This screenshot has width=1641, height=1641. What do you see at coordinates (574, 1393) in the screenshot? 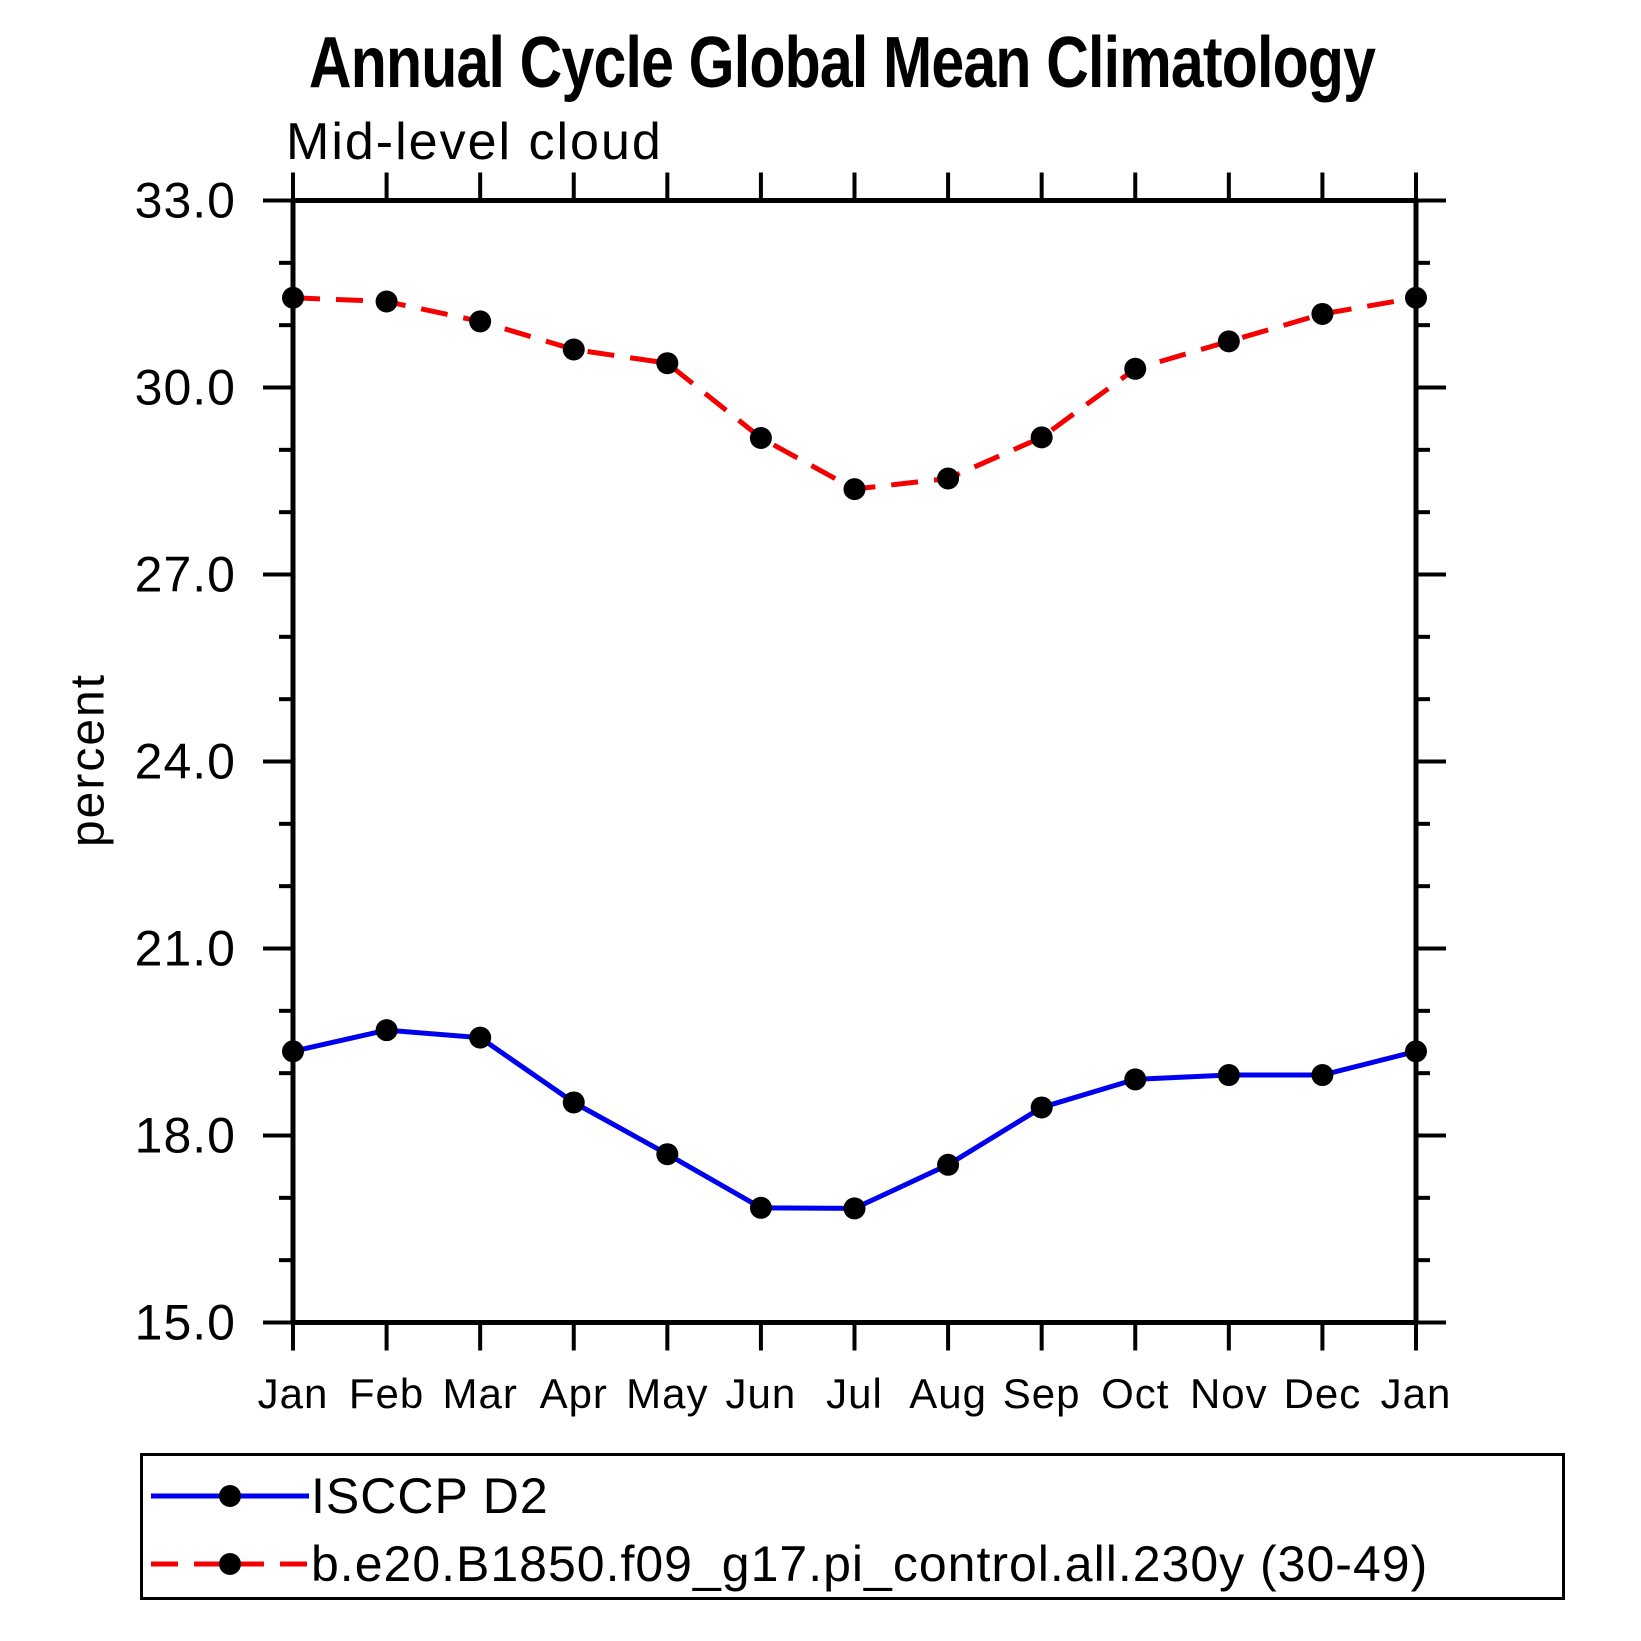
I see `x-tick-label: Apr` at bounding box center [574, 1393].